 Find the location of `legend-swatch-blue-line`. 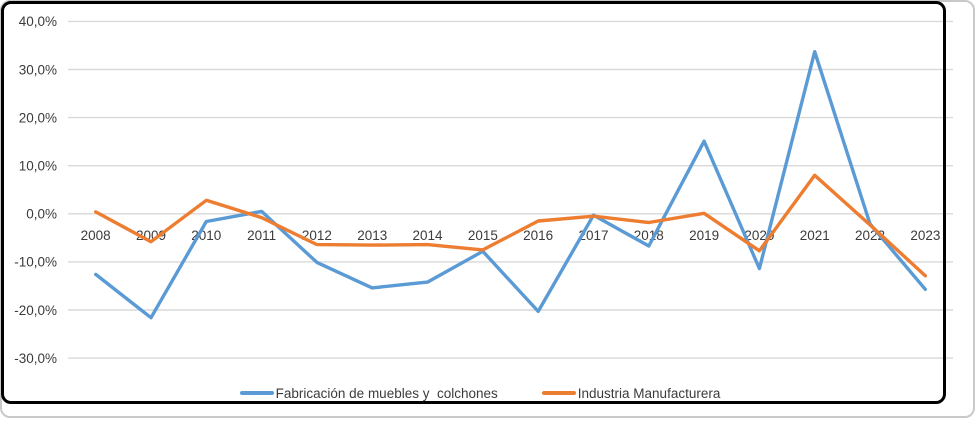

legend-swatch-blue-line is located at coordinates (256, 393).